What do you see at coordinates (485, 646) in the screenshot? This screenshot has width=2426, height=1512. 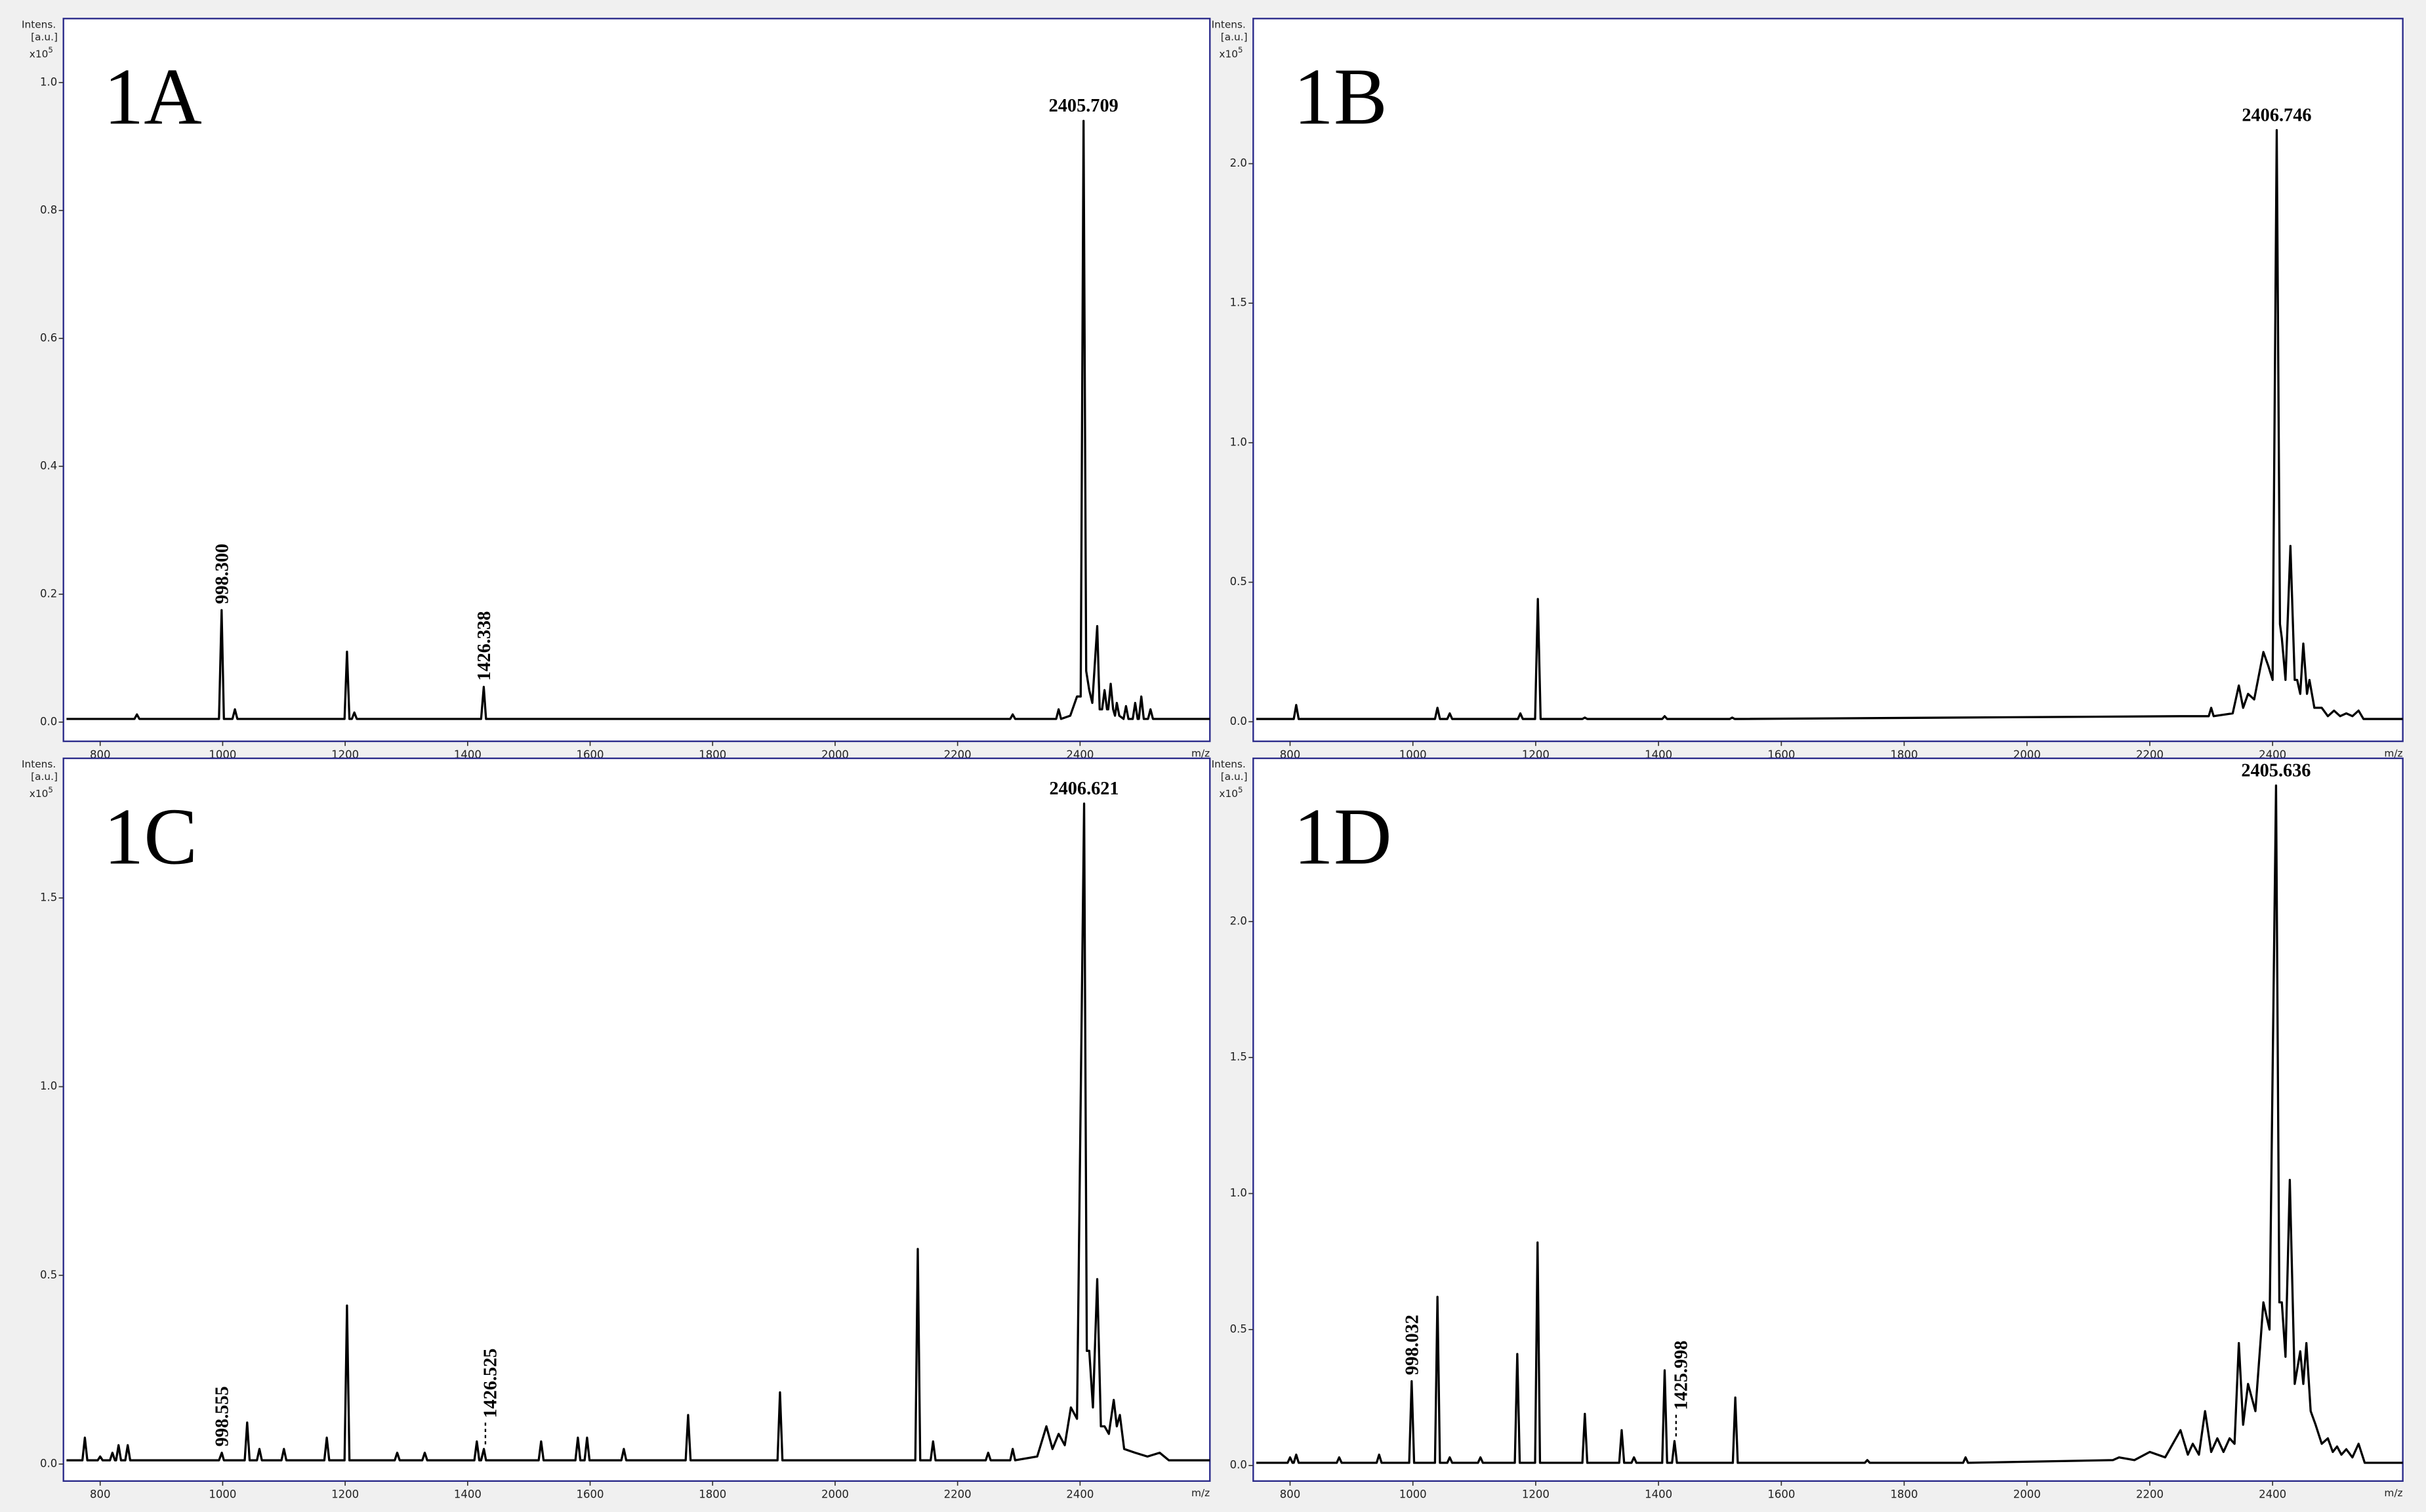 I see `peak-label: 1426.338` at bounding box center [485, 646].